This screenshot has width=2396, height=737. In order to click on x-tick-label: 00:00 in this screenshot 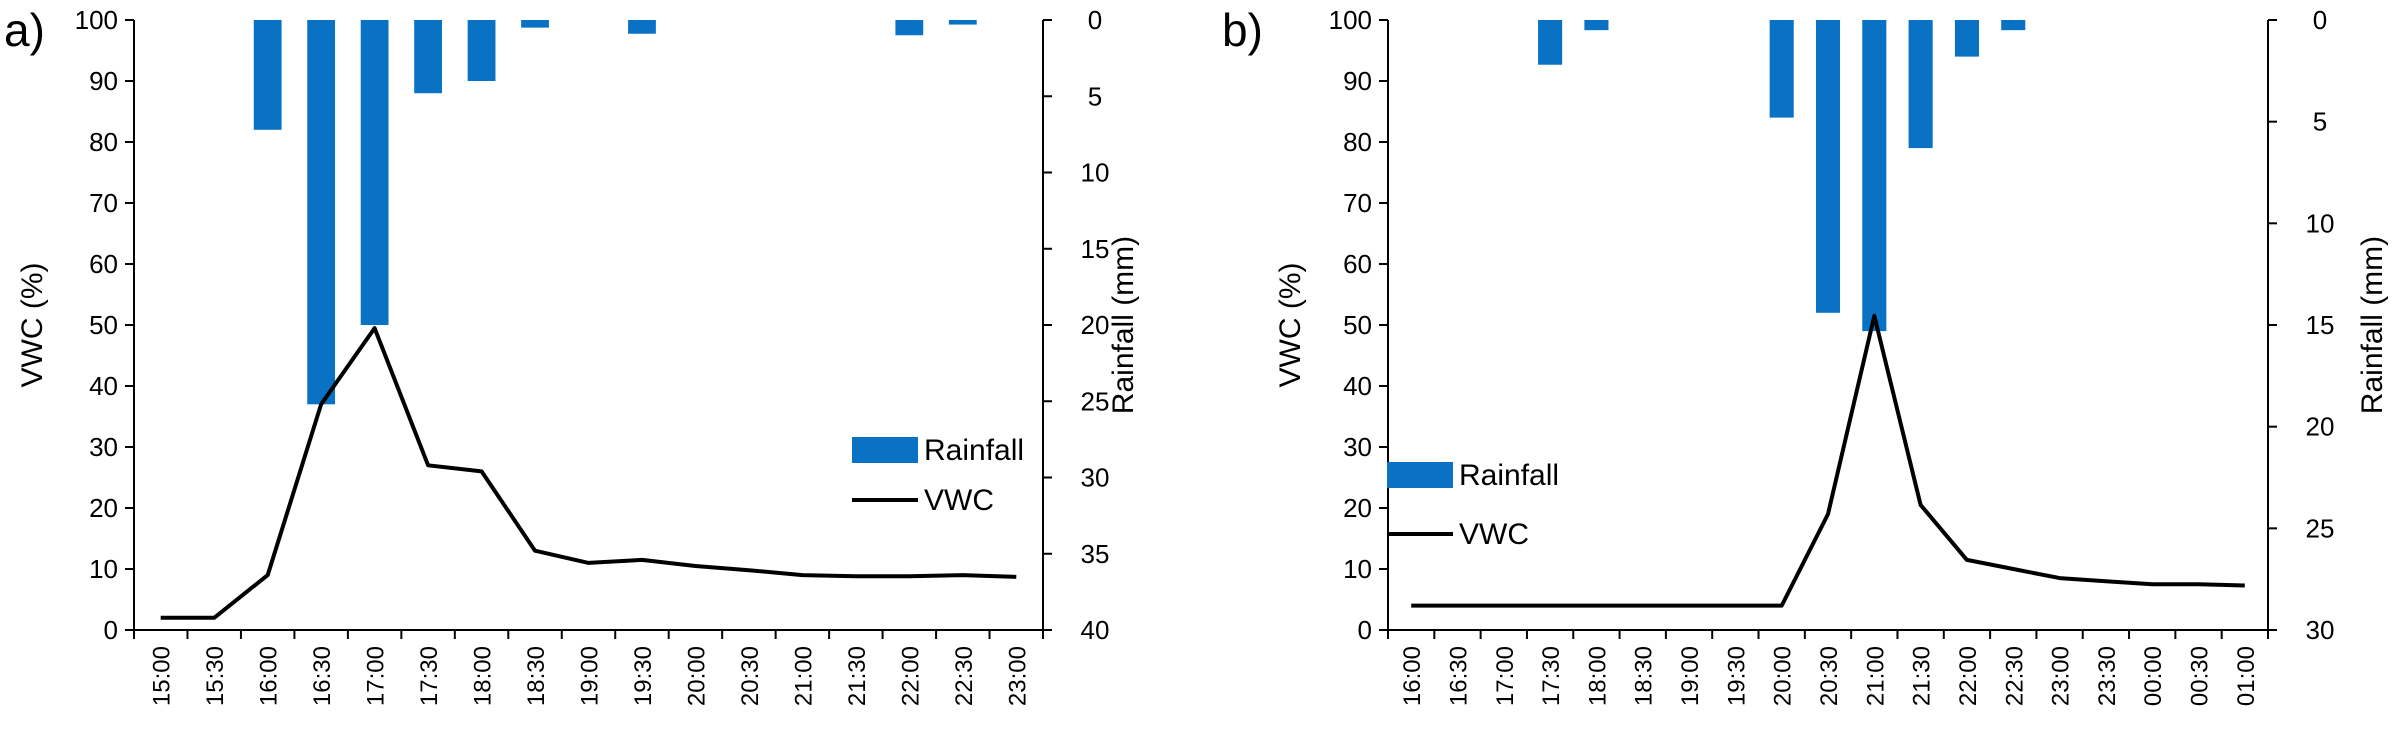, I will do `click(2153, 676)`.